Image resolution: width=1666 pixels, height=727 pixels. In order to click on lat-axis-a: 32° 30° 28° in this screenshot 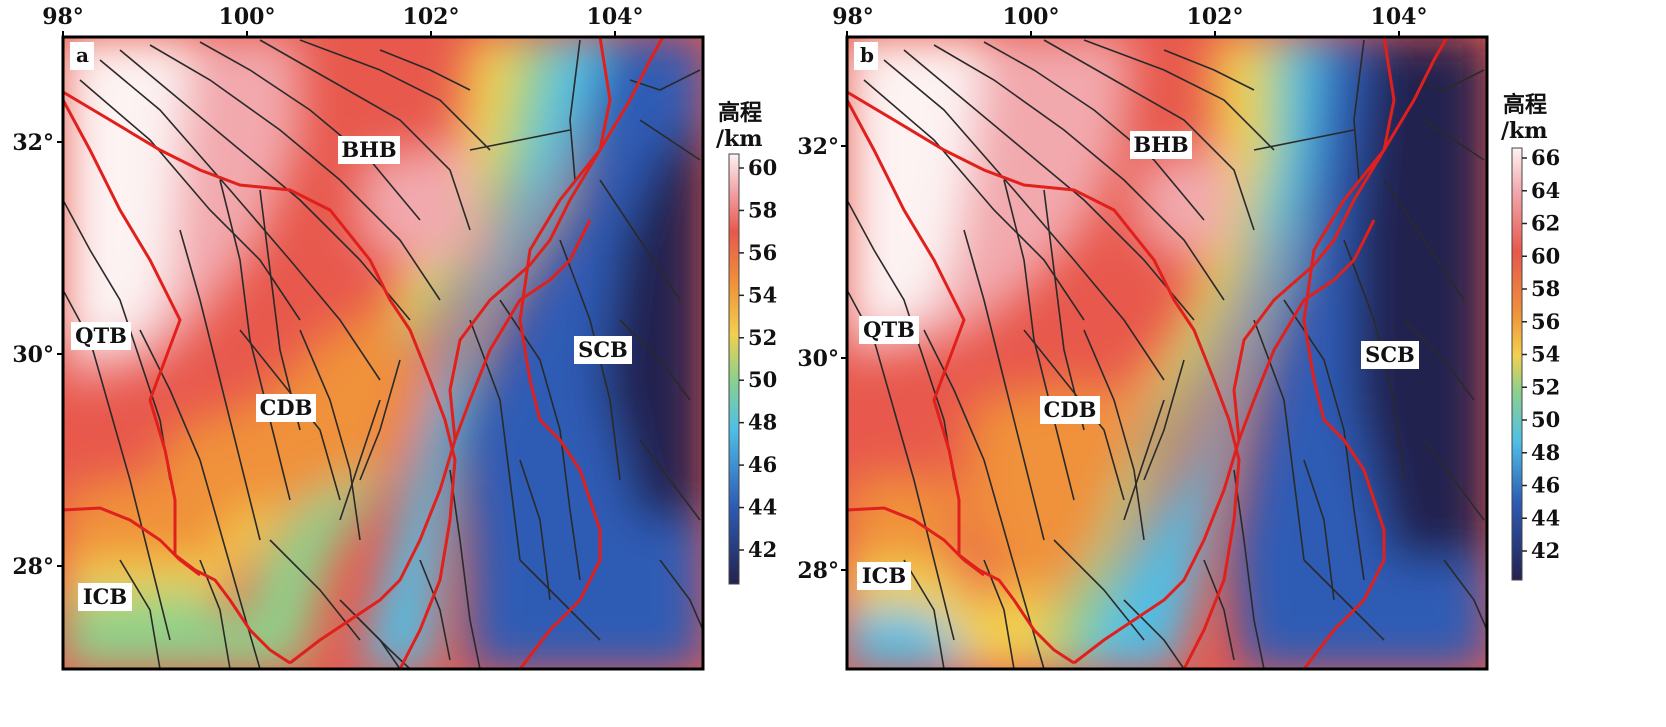, I will do `click(37, 355)`.